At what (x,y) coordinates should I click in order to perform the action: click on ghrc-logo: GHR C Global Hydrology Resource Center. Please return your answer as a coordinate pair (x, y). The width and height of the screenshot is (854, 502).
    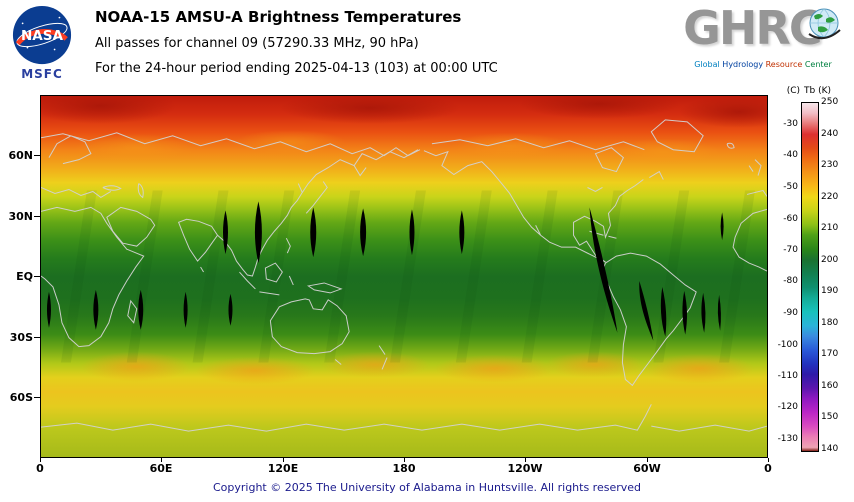
    Looking at the image, I should click on (763, 35).